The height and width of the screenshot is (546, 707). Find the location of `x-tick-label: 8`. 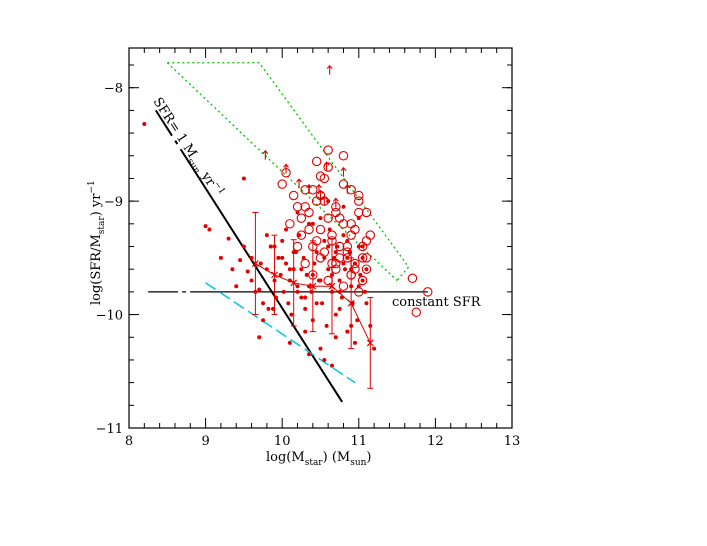

x-tick-label: 8 is located at coordinates (129, 441).